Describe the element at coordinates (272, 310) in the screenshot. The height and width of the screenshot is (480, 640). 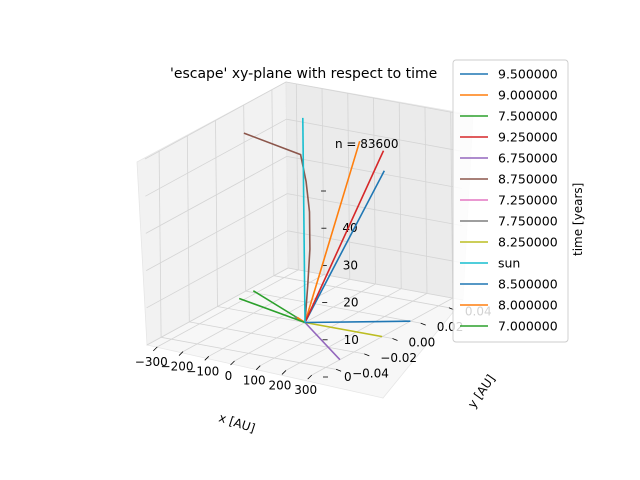
I see `series-line-7.000000` at that location.